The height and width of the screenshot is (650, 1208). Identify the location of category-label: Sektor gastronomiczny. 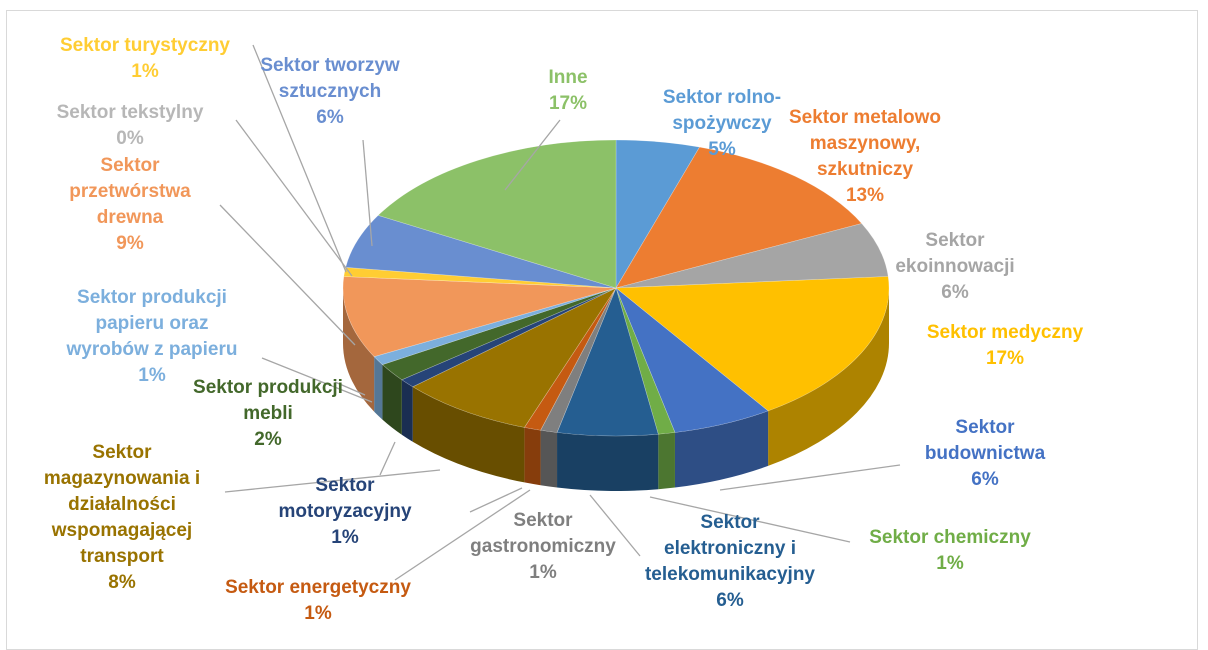
(543, 533).